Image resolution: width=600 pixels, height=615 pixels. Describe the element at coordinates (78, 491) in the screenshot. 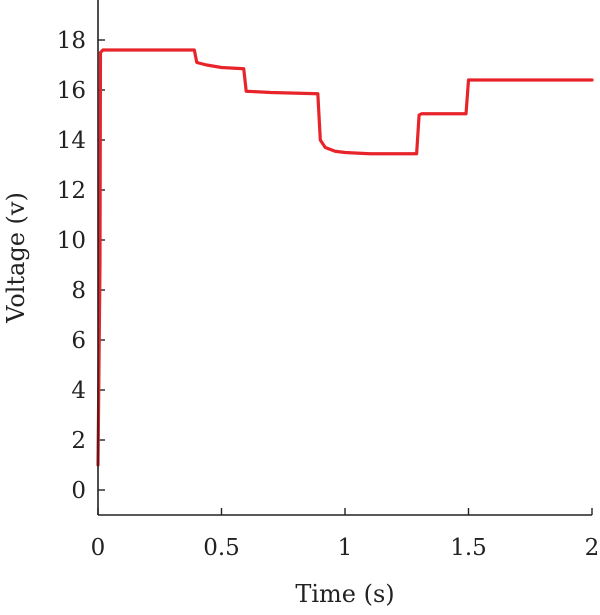

I see `y-tick-label: 0` at that location.